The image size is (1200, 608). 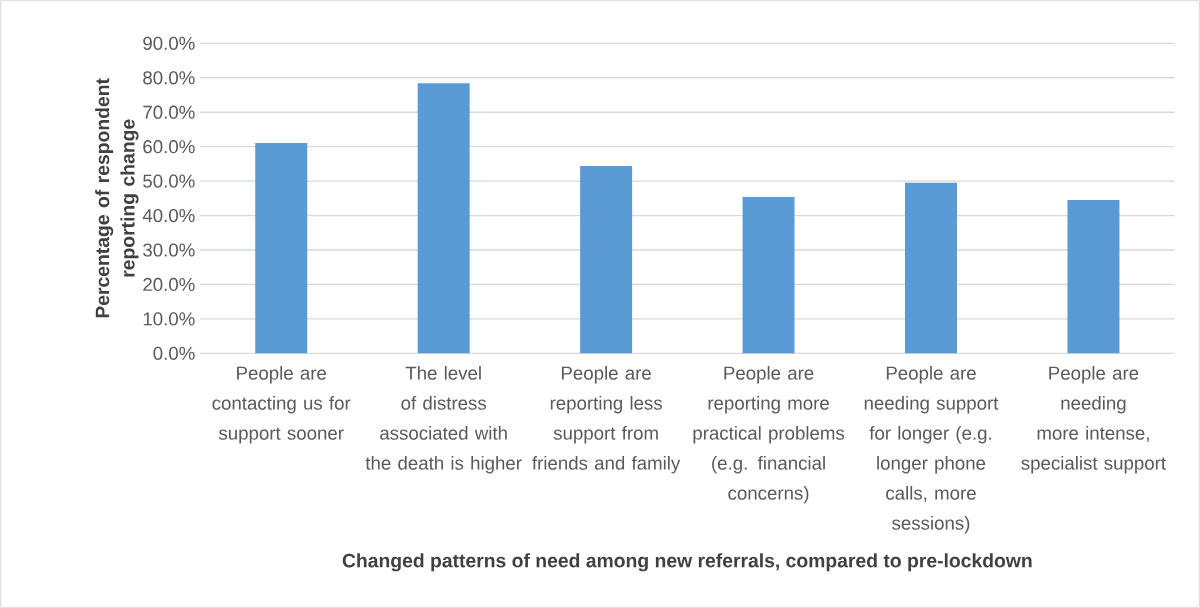 What do you see at coordinates (168, 215) in the screenshot?
I see `y-tick-label: 40.0%` at bounding box center [168, 215].